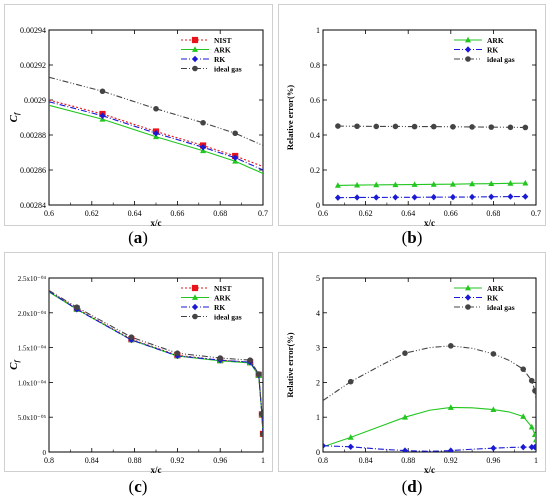 The width and height of the screenshot is (550, 503). I want to click on series-d-ark, so click(429, 426).